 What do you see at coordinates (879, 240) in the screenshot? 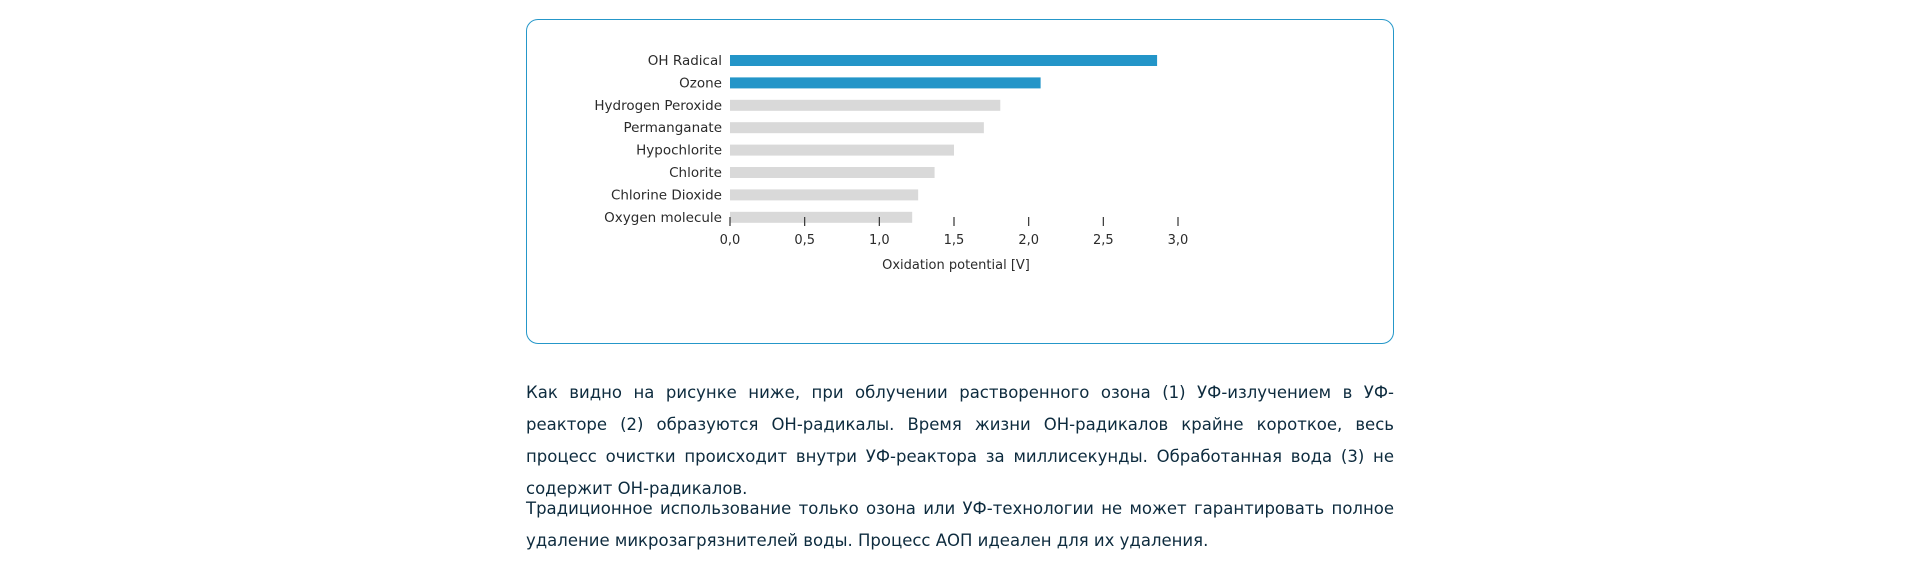
I see `x-tick-label: 1,0` at bounding box center [879, 240].